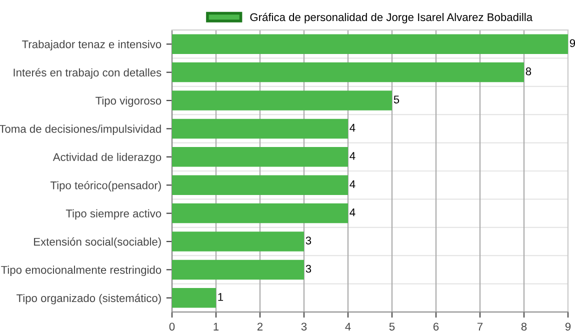  I want to click on data-label: 8, so click(529, 71).